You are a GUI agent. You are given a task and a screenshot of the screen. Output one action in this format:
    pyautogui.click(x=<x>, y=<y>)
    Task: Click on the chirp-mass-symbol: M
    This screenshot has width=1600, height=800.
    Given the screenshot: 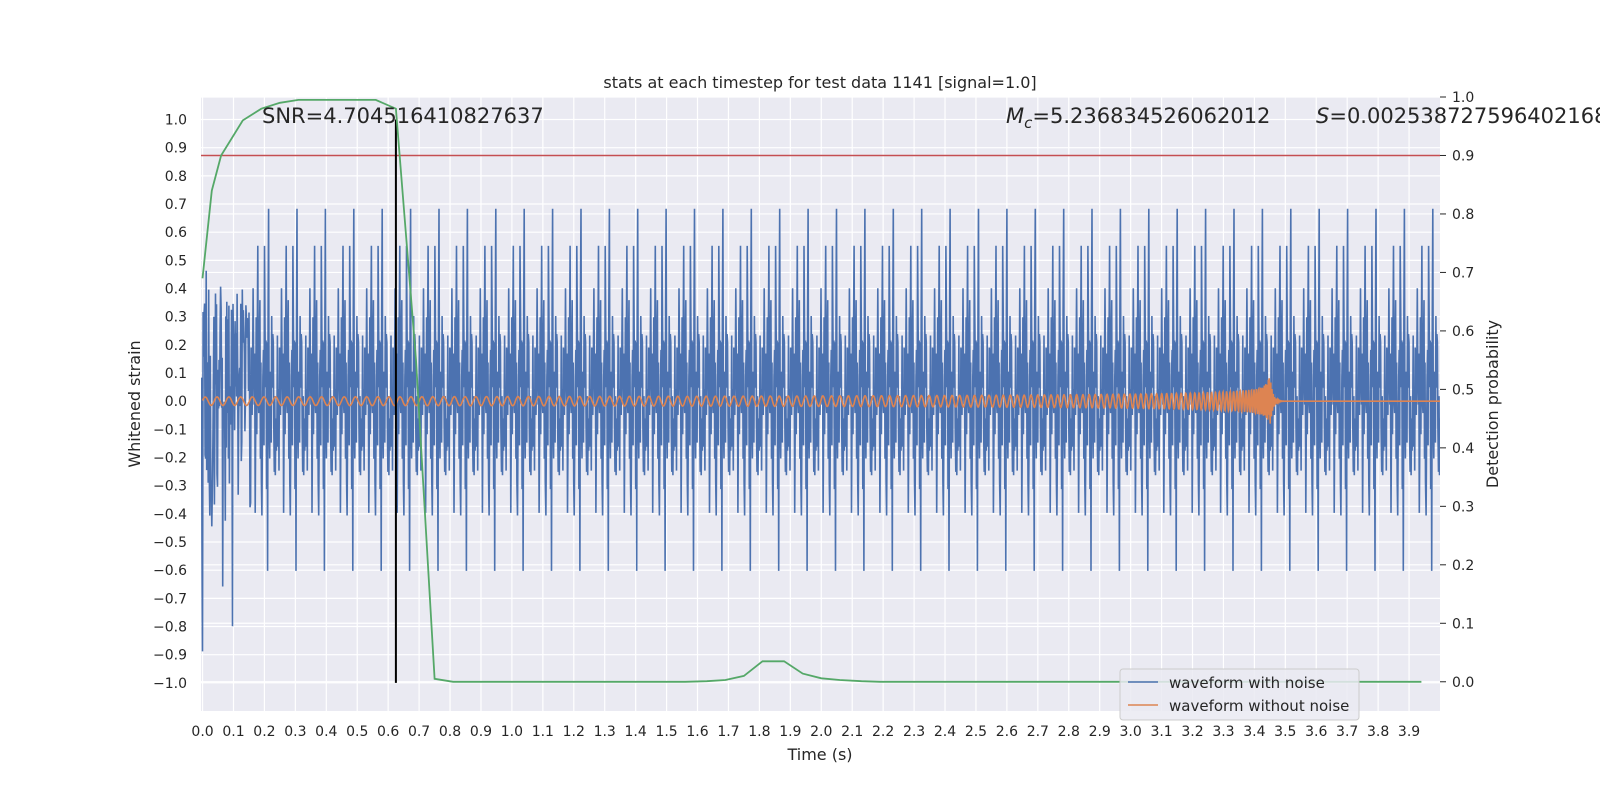 What is the action you would take?
    pyautogui.click(x=1015, y=116)
    